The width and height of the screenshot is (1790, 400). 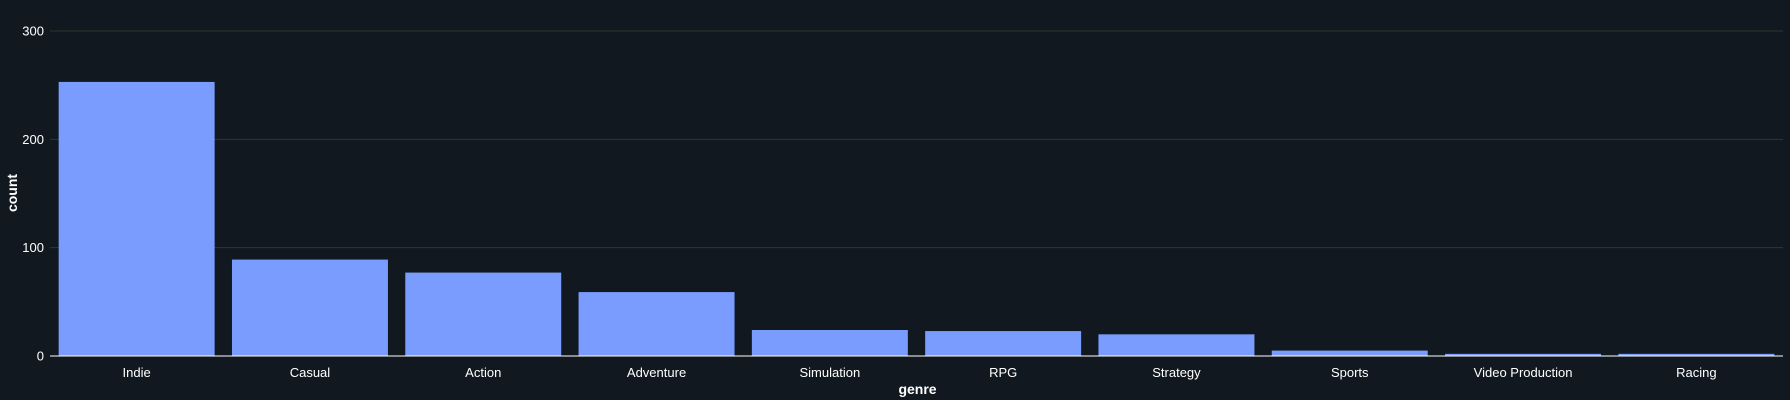 What do you see at coordinates (483, 314) in the screenshot?
I see `bar-action` at bounding box center [483, 314].